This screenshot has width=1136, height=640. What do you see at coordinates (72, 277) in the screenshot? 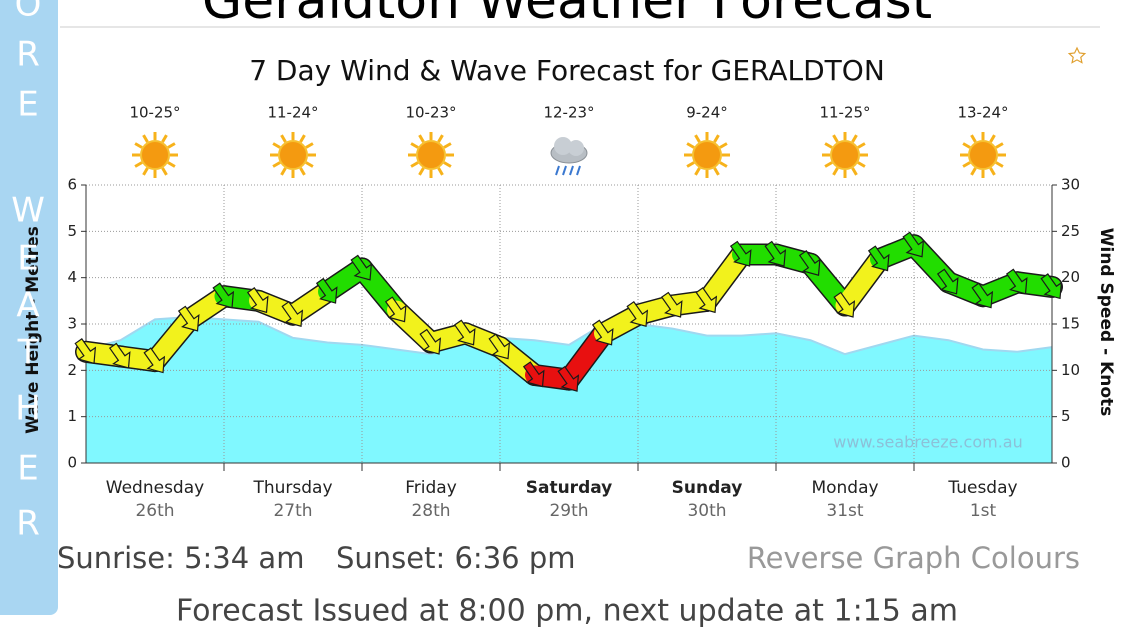
I see `y-tick-label: 4` at bounding box center [72, 277].